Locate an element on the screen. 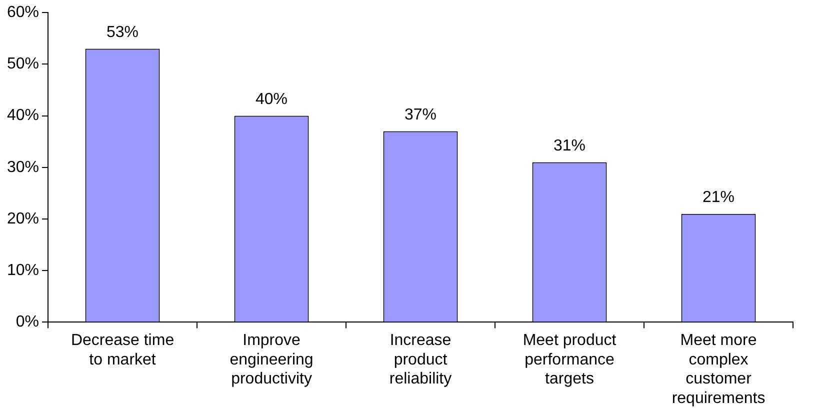  x-tick-label: Decrease time to market is located at coordinates (122, 350).